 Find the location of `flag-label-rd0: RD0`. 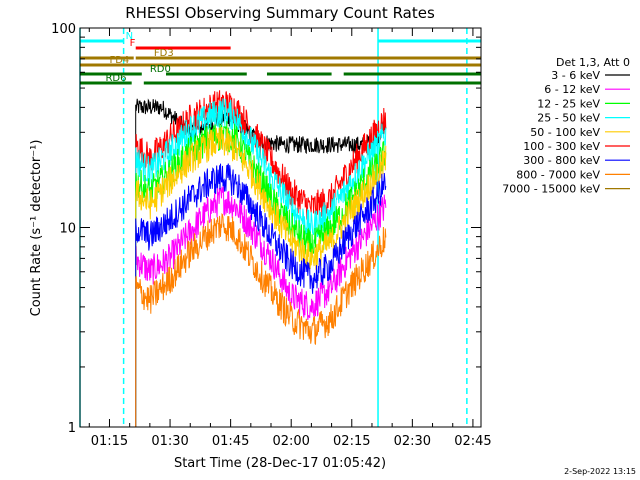

flag-label-rd0: RD0 is located at coordinates (160, 69).